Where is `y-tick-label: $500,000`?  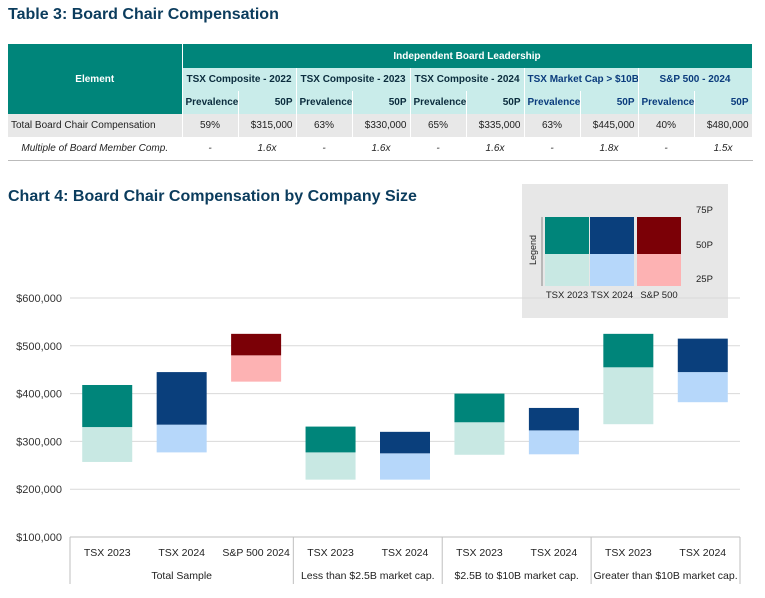 y-tick-label: $500,000 is located at coordinates (39, 347).